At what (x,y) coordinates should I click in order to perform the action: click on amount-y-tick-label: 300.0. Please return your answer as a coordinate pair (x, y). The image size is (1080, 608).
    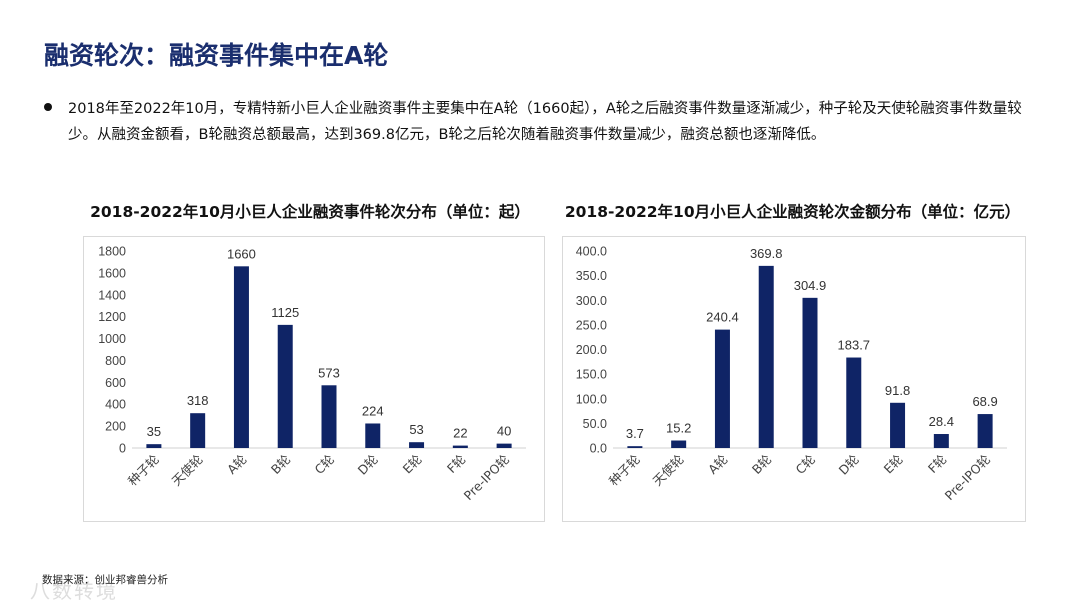
    Looking at the image, I should click on (591, 301).